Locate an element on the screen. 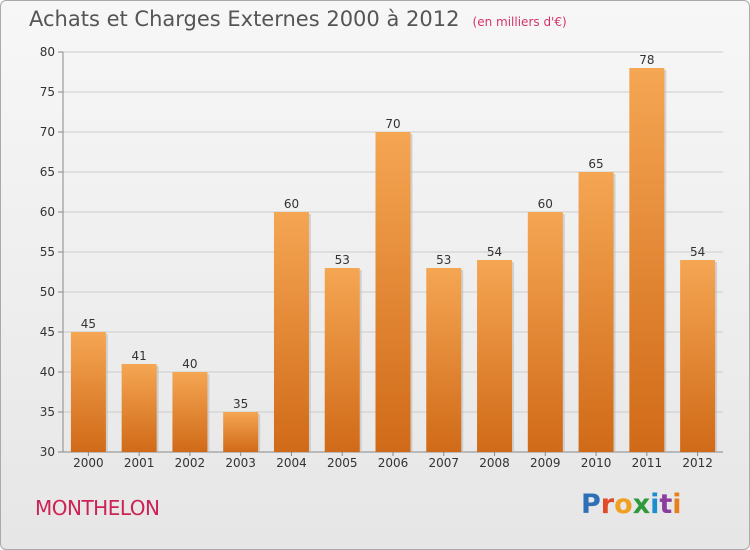 The image size is (750, 550). data-label: 45 is located at coordinates (88, 324).